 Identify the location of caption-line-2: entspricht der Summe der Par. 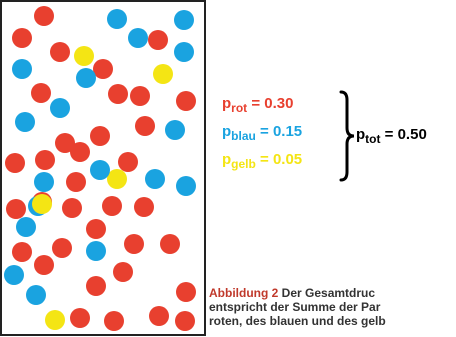
(295, 307).